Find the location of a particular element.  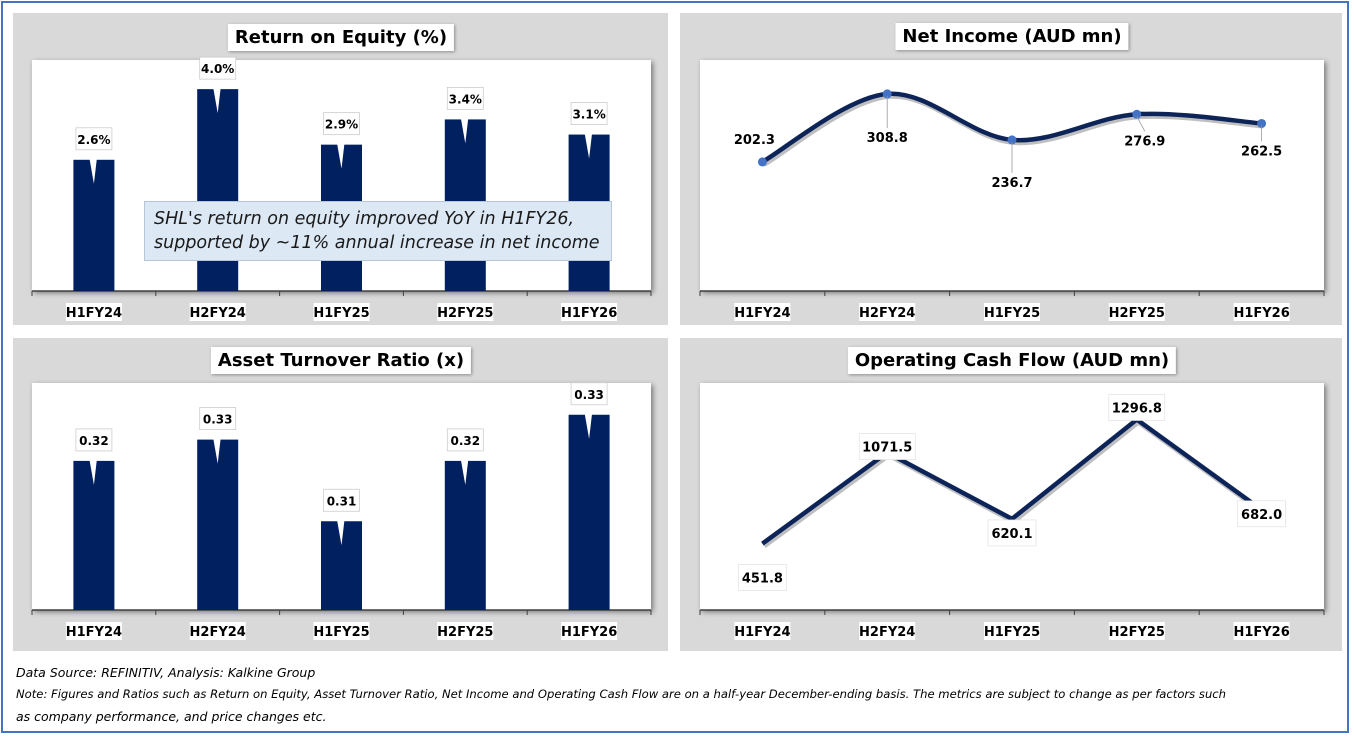

data-label: 1071.5 is located at coordinates (887, 448).